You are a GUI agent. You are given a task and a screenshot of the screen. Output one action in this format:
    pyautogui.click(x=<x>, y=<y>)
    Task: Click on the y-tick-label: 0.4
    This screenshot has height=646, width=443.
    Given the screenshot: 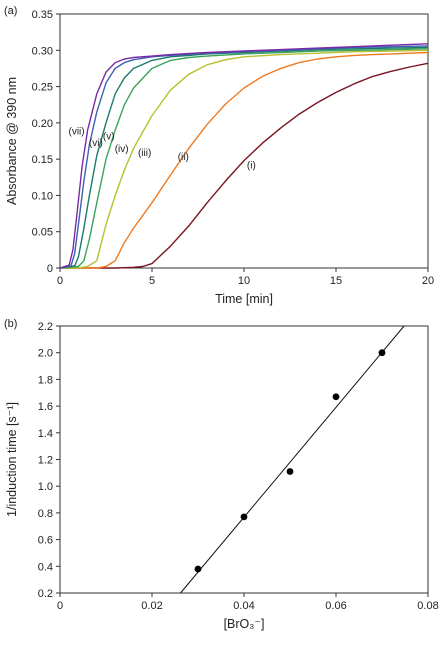 What is the action you would take?
    pyautogui.click(x=45, y=567)
    